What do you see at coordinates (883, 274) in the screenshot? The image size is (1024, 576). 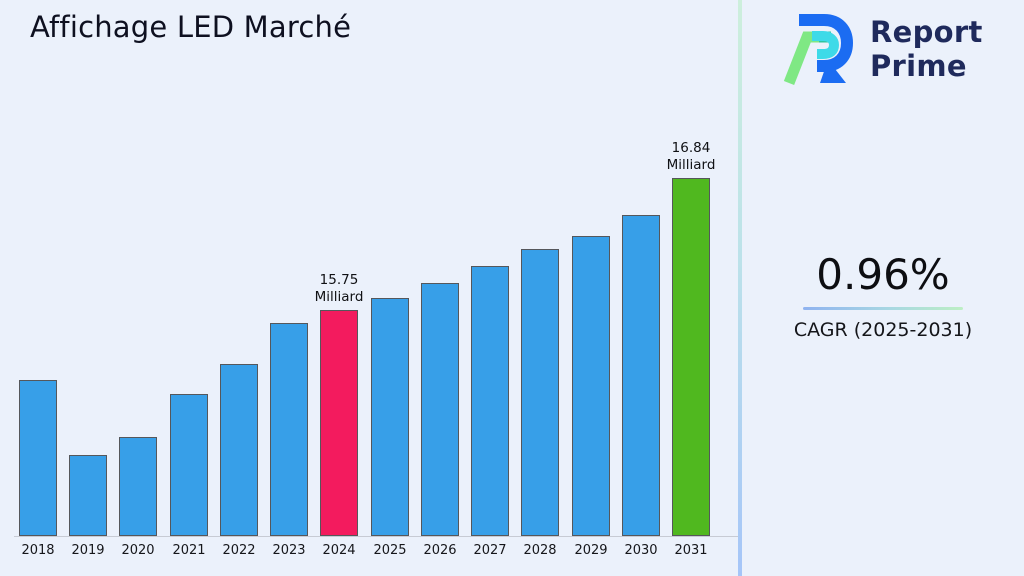 I see `cagr-value: 0.96%` at bounding box center [883, 274].